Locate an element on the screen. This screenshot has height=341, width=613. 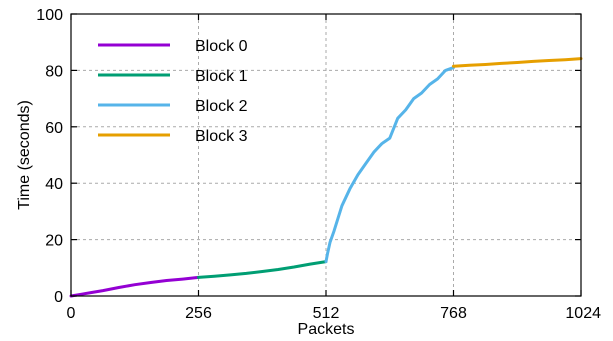
x-tick-label: 1024 is located at coordinates (583, 313).